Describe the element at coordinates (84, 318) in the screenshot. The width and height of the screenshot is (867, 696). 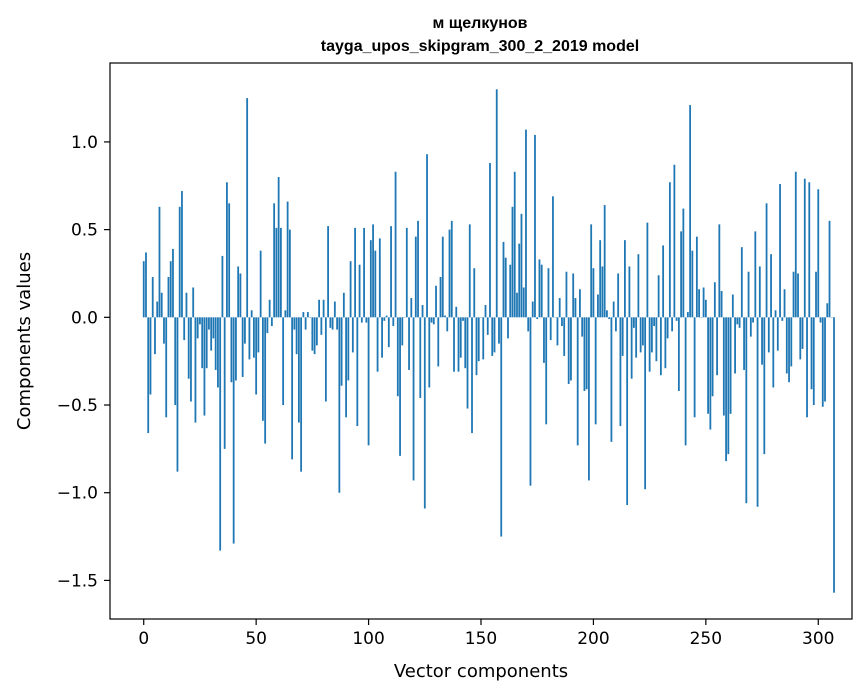
I see `y-tick-label: 0.0` at that location.